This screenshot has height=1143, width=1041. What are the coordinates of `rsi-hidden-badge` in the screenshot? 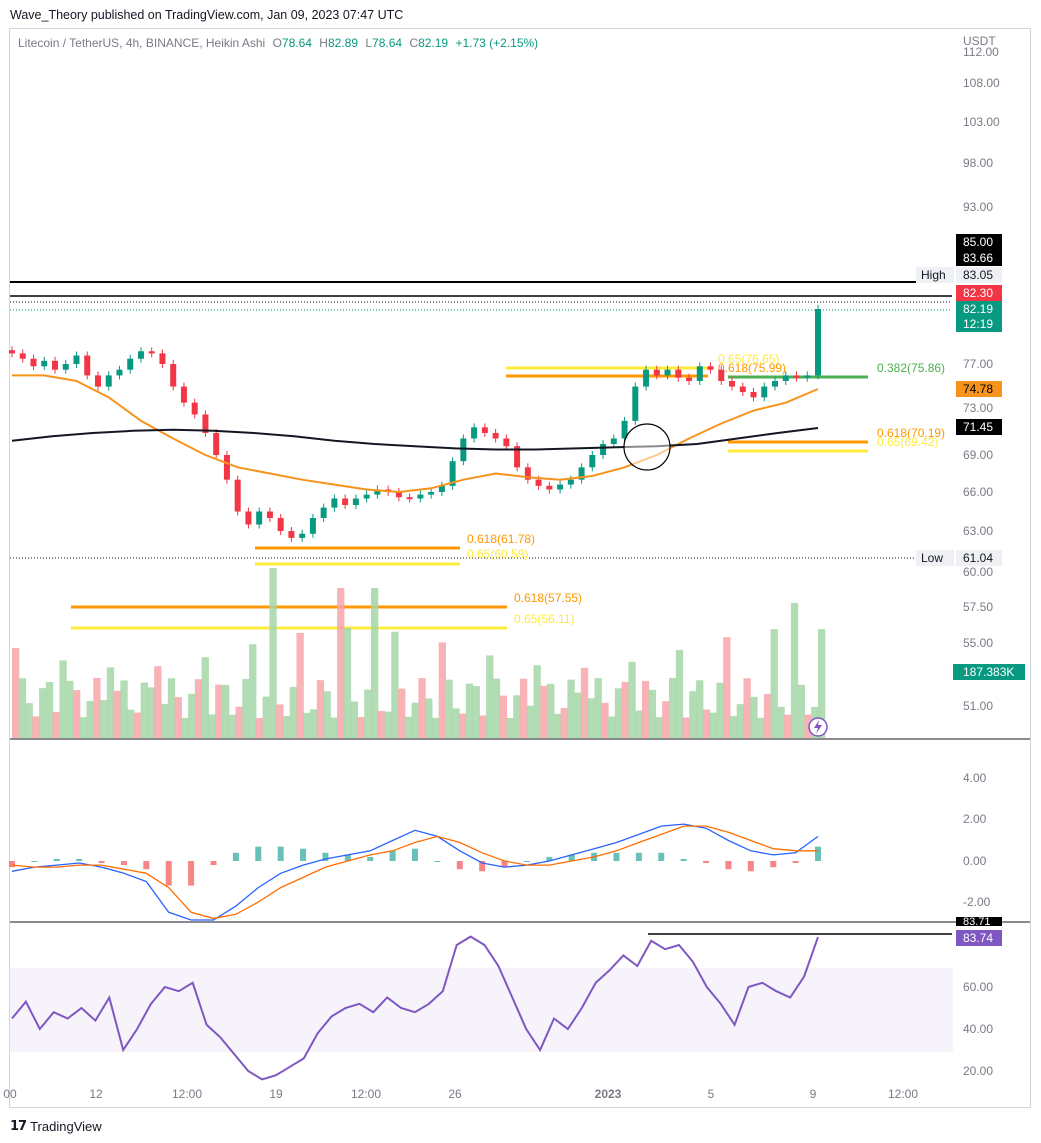 It's located at (979, 921).